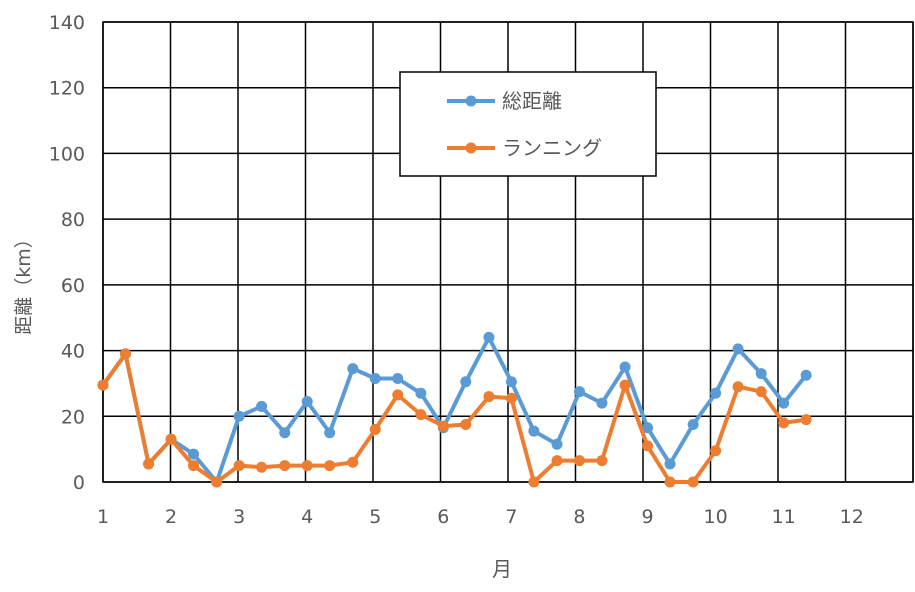 The image size is (915, 592). Describe the element at coordinates (239, 517) in the screenshot. I see `x-tick-label: 3` at that location.